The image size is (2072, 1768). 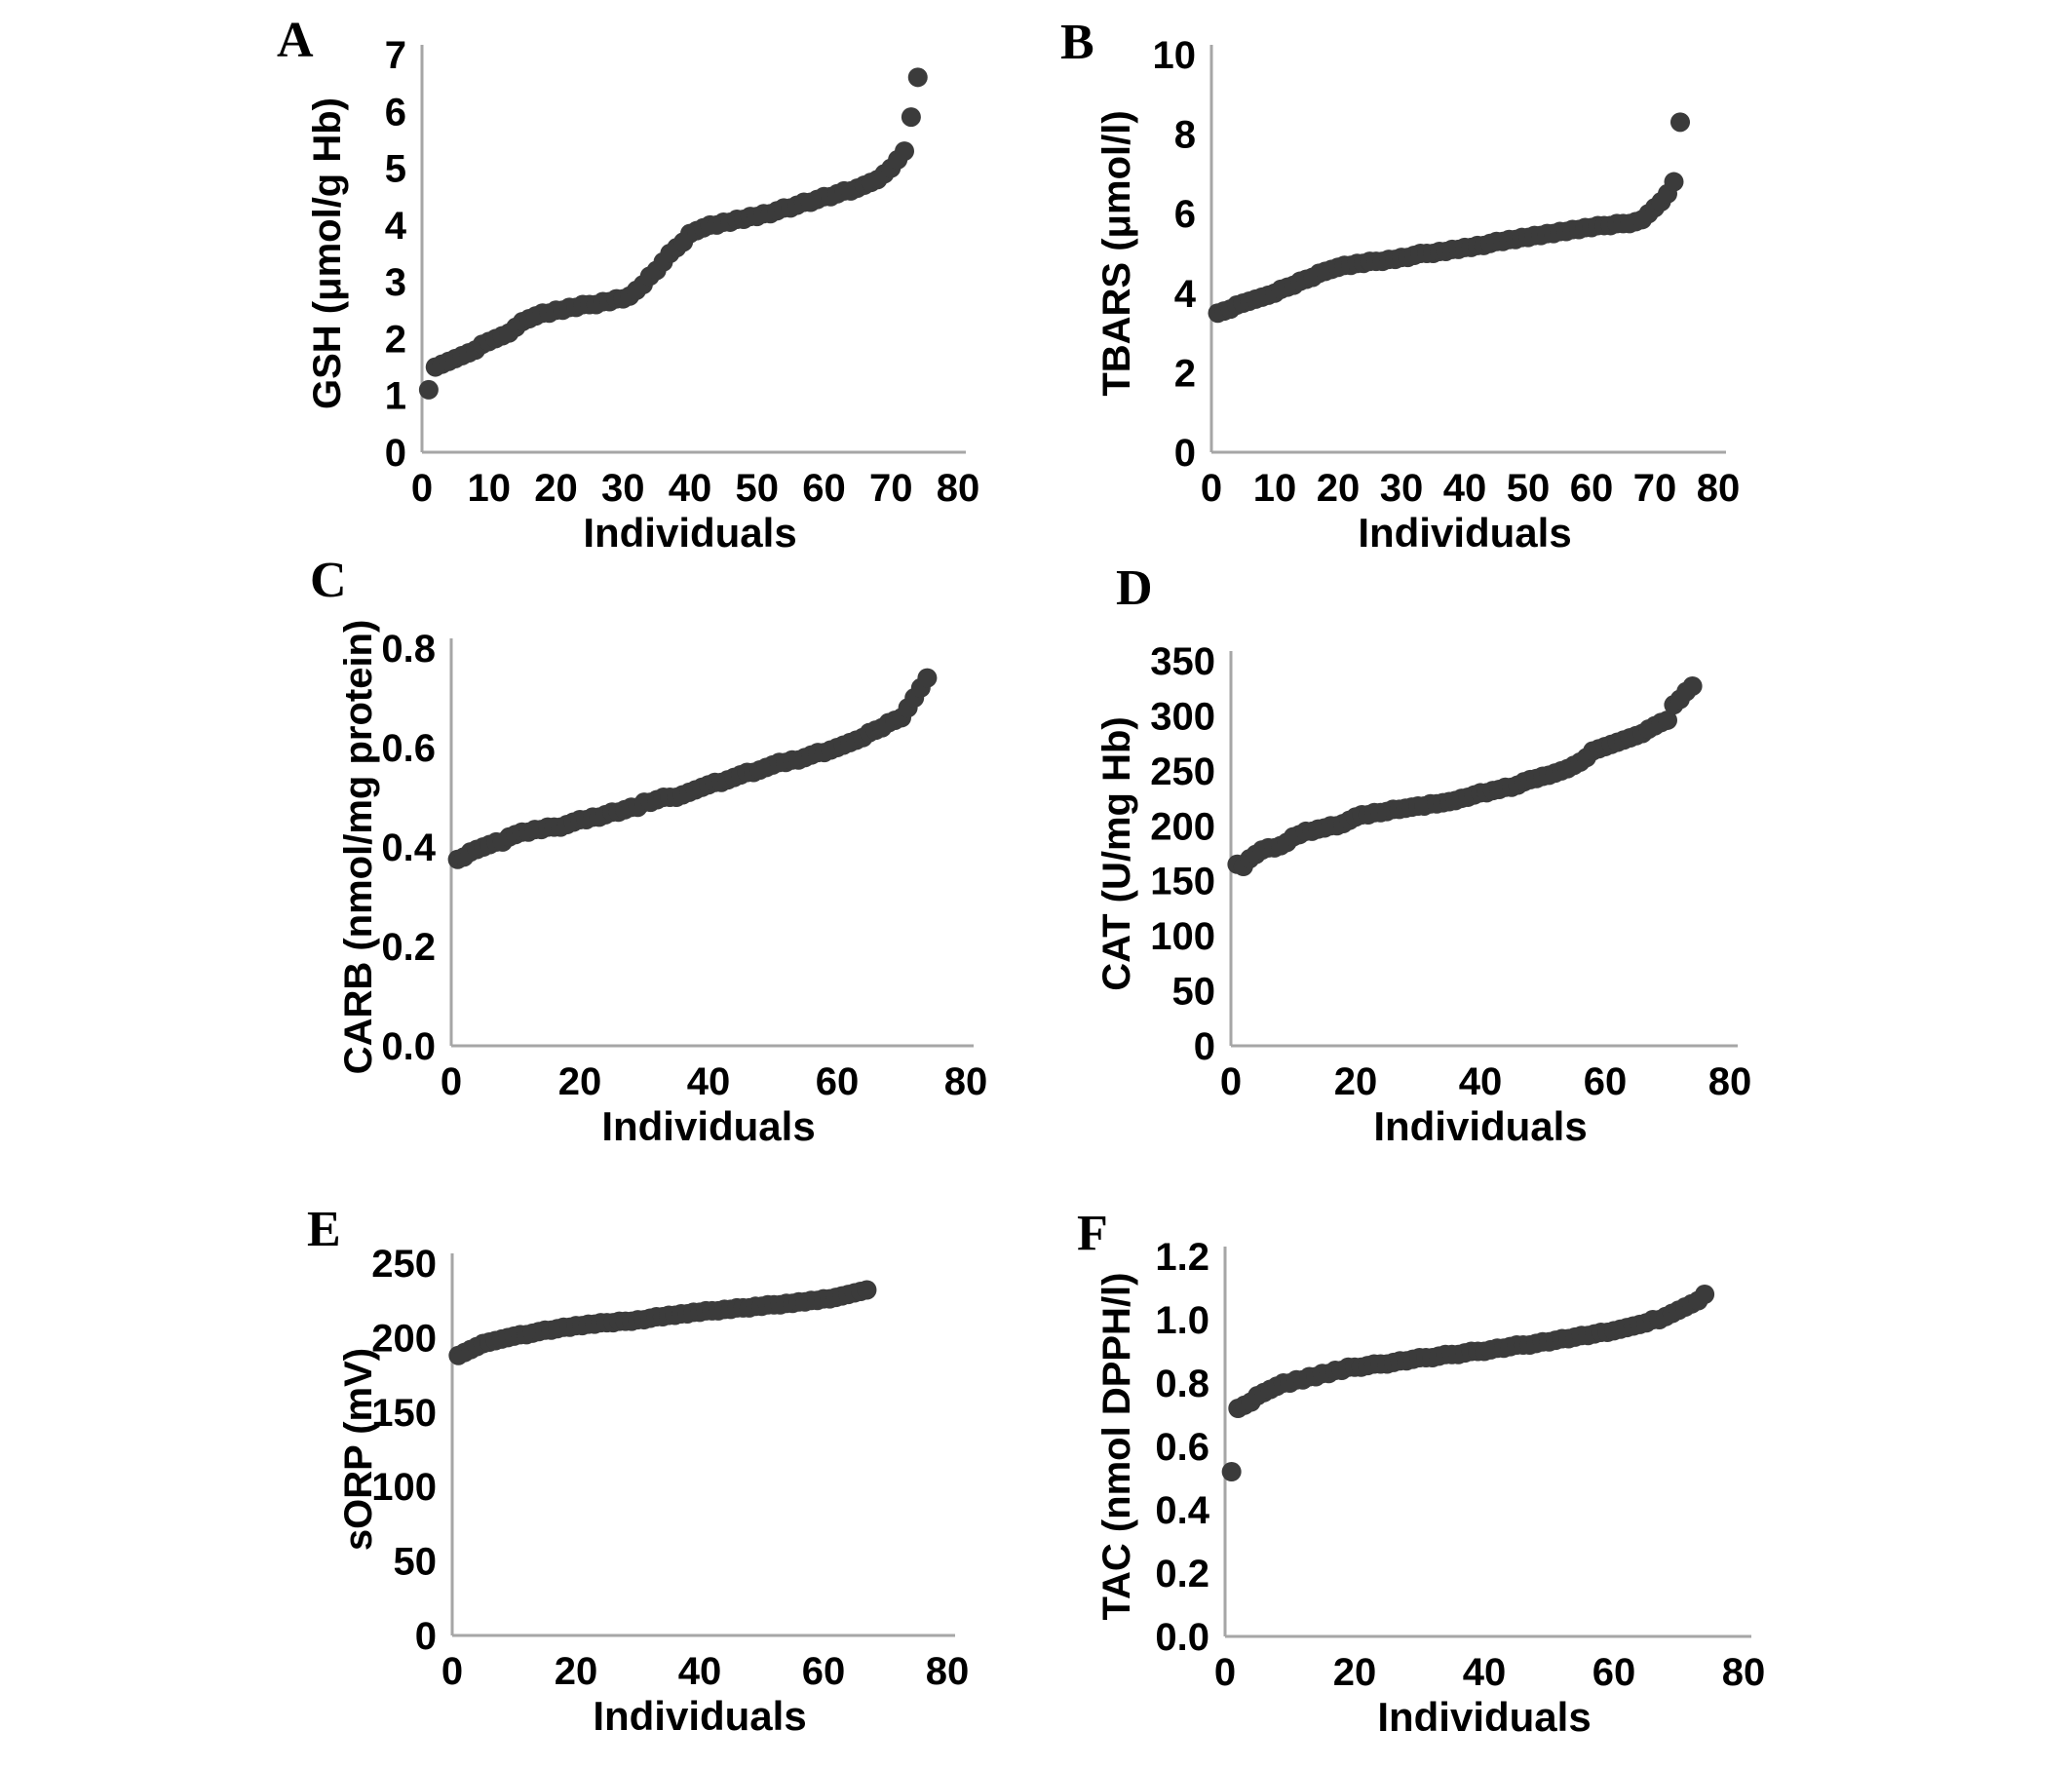 I want to click on panel-d-y-tick-label: 100, so click(x=1182, y=936).